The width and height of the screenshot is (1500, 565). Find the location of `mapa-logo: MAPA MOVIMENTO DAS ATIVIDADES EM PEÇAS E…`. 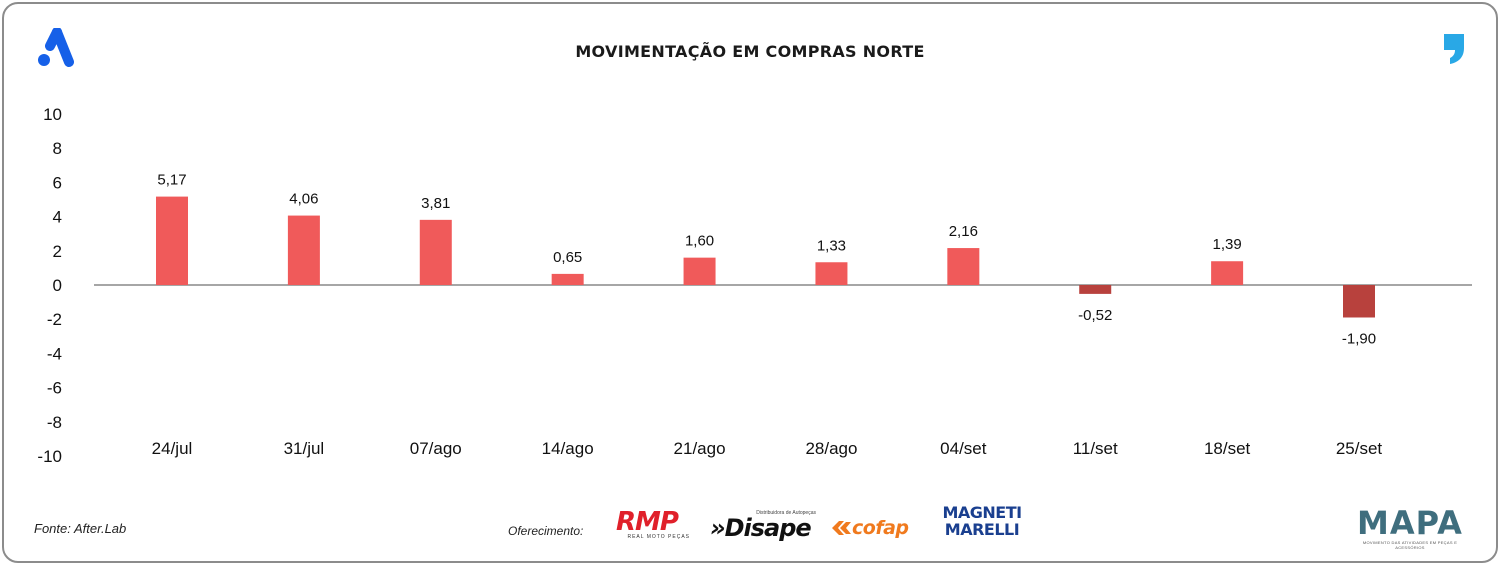

mapa-logo: MAPA MOVIMENTO DAS ATIVIDADES EM PEÇAS E… is located at coordinates (1410, 529).